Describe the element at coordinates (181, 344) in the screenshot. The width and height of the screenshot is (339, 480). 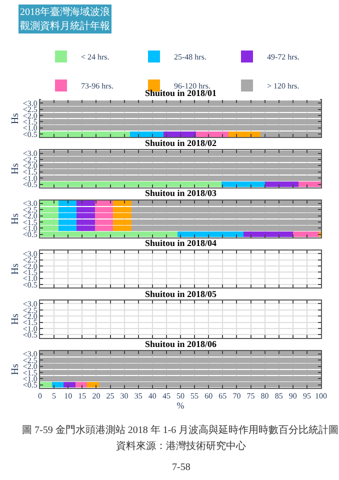
I see `chart-title: Shuitou in 2018/06` at that location.